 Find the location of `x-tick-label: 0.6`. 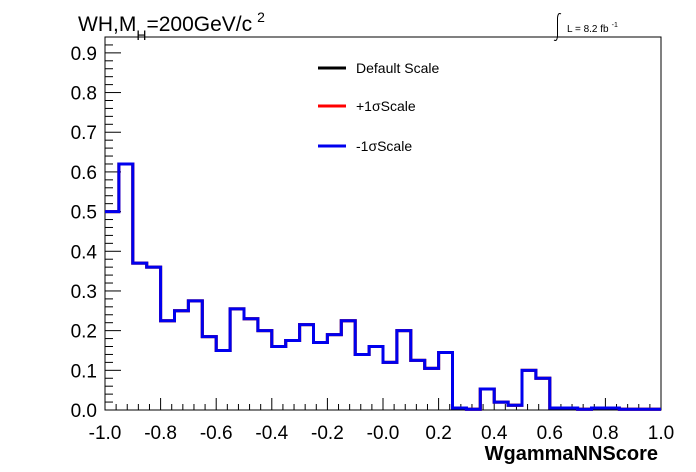

x-tick-label: 0.6 is located at coordinates (550, 433).